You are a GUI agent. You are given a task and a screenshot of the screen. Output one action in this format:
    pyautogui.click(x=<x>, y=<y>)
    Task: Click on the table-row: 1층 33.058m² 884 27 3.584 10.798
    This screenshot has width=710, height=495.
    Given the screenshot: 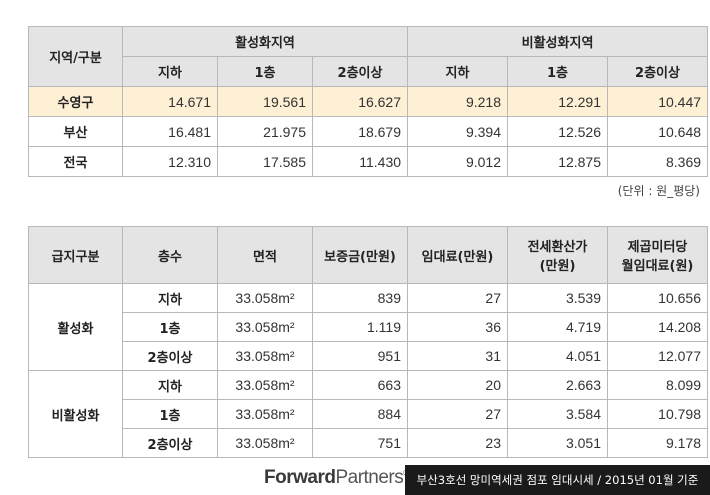 What is the action you would take?
    pyautogui.click(x=368, y=414)
    